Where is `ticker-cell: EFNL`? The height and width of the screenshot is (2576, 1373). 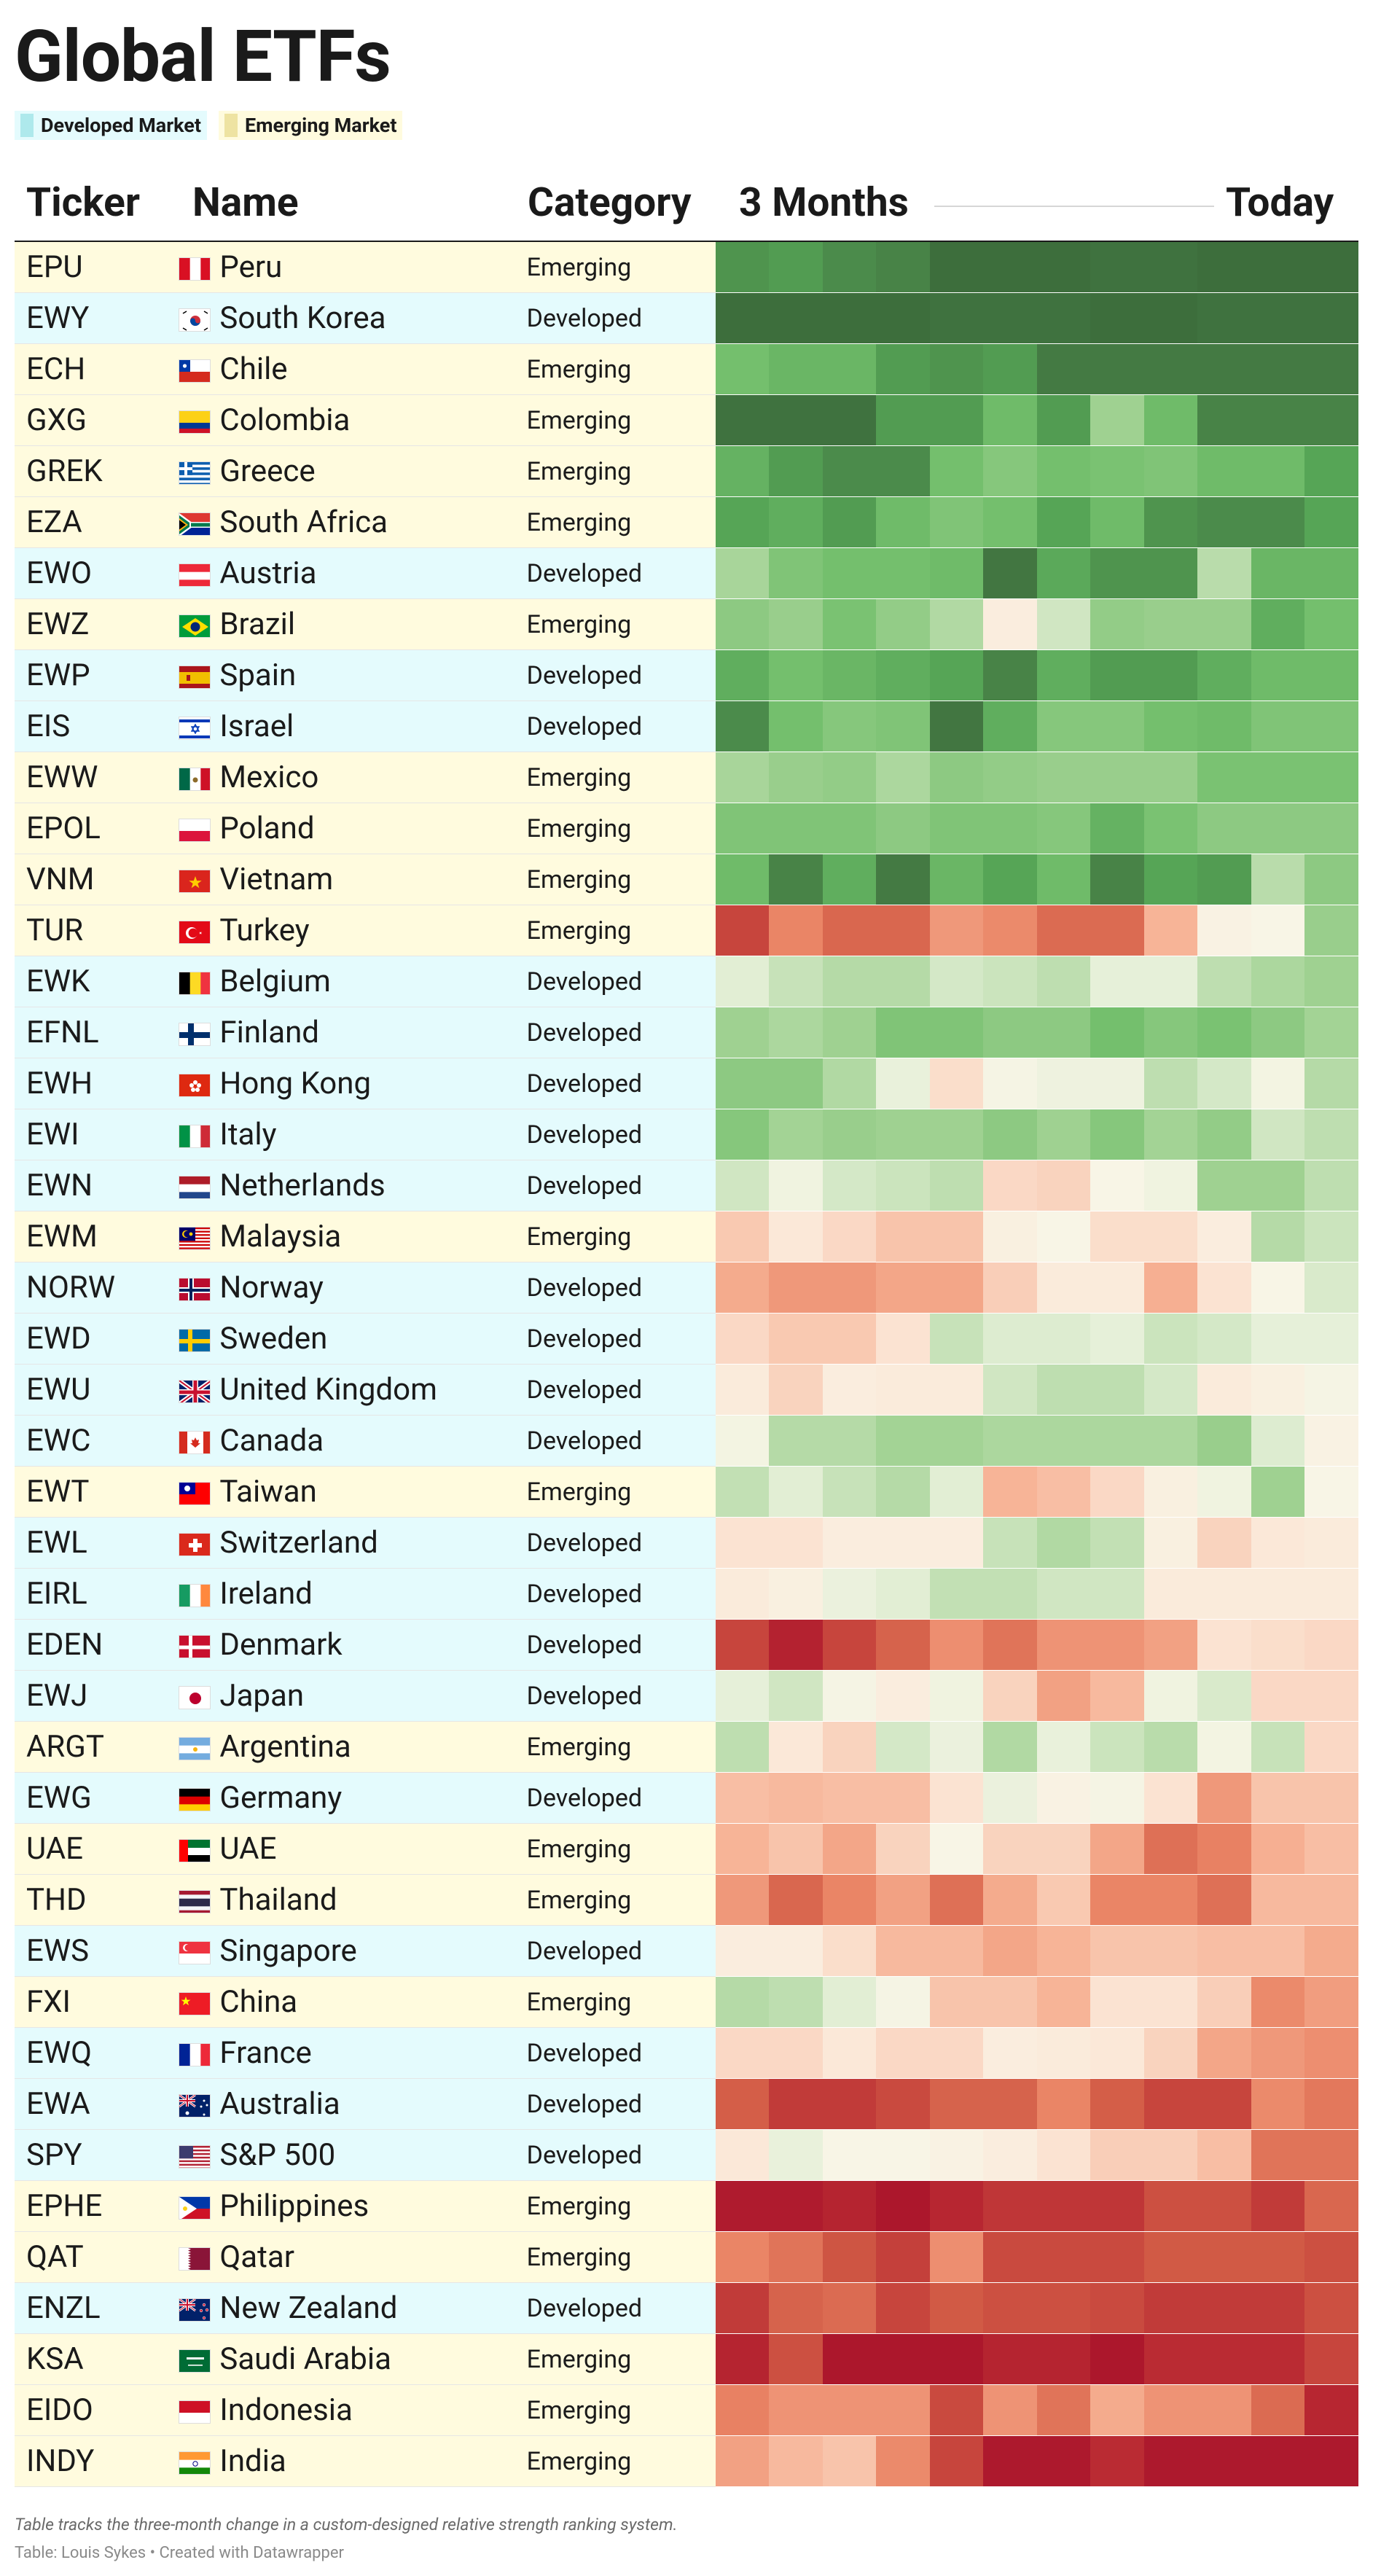
ticker-cell: EFNL is located at coordinates (97, 1032).